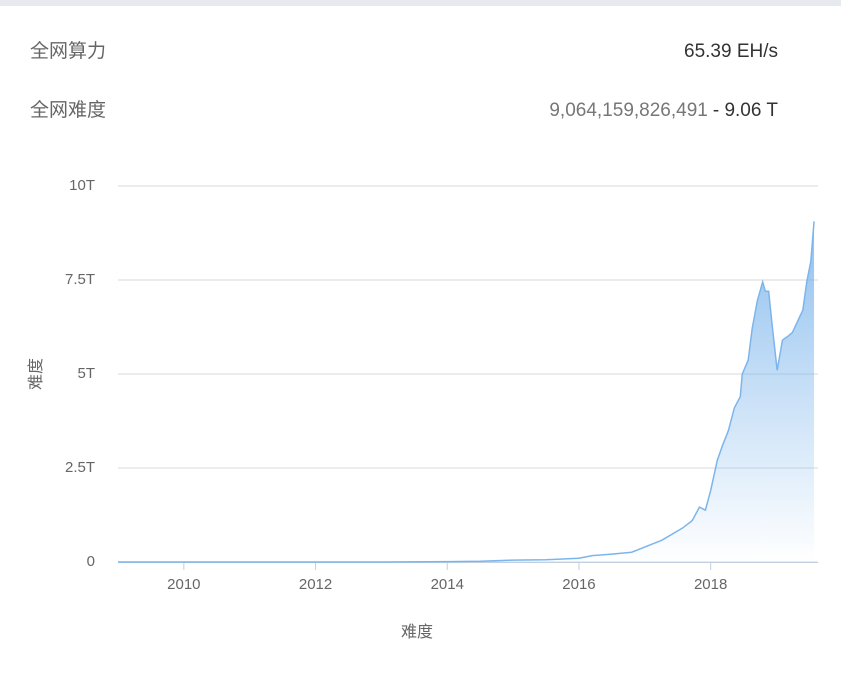  What do you see at coordinates (80, 467) in the screenshot?
I see `y-tick-label: 2.5T` at bounding box center [80, 467].